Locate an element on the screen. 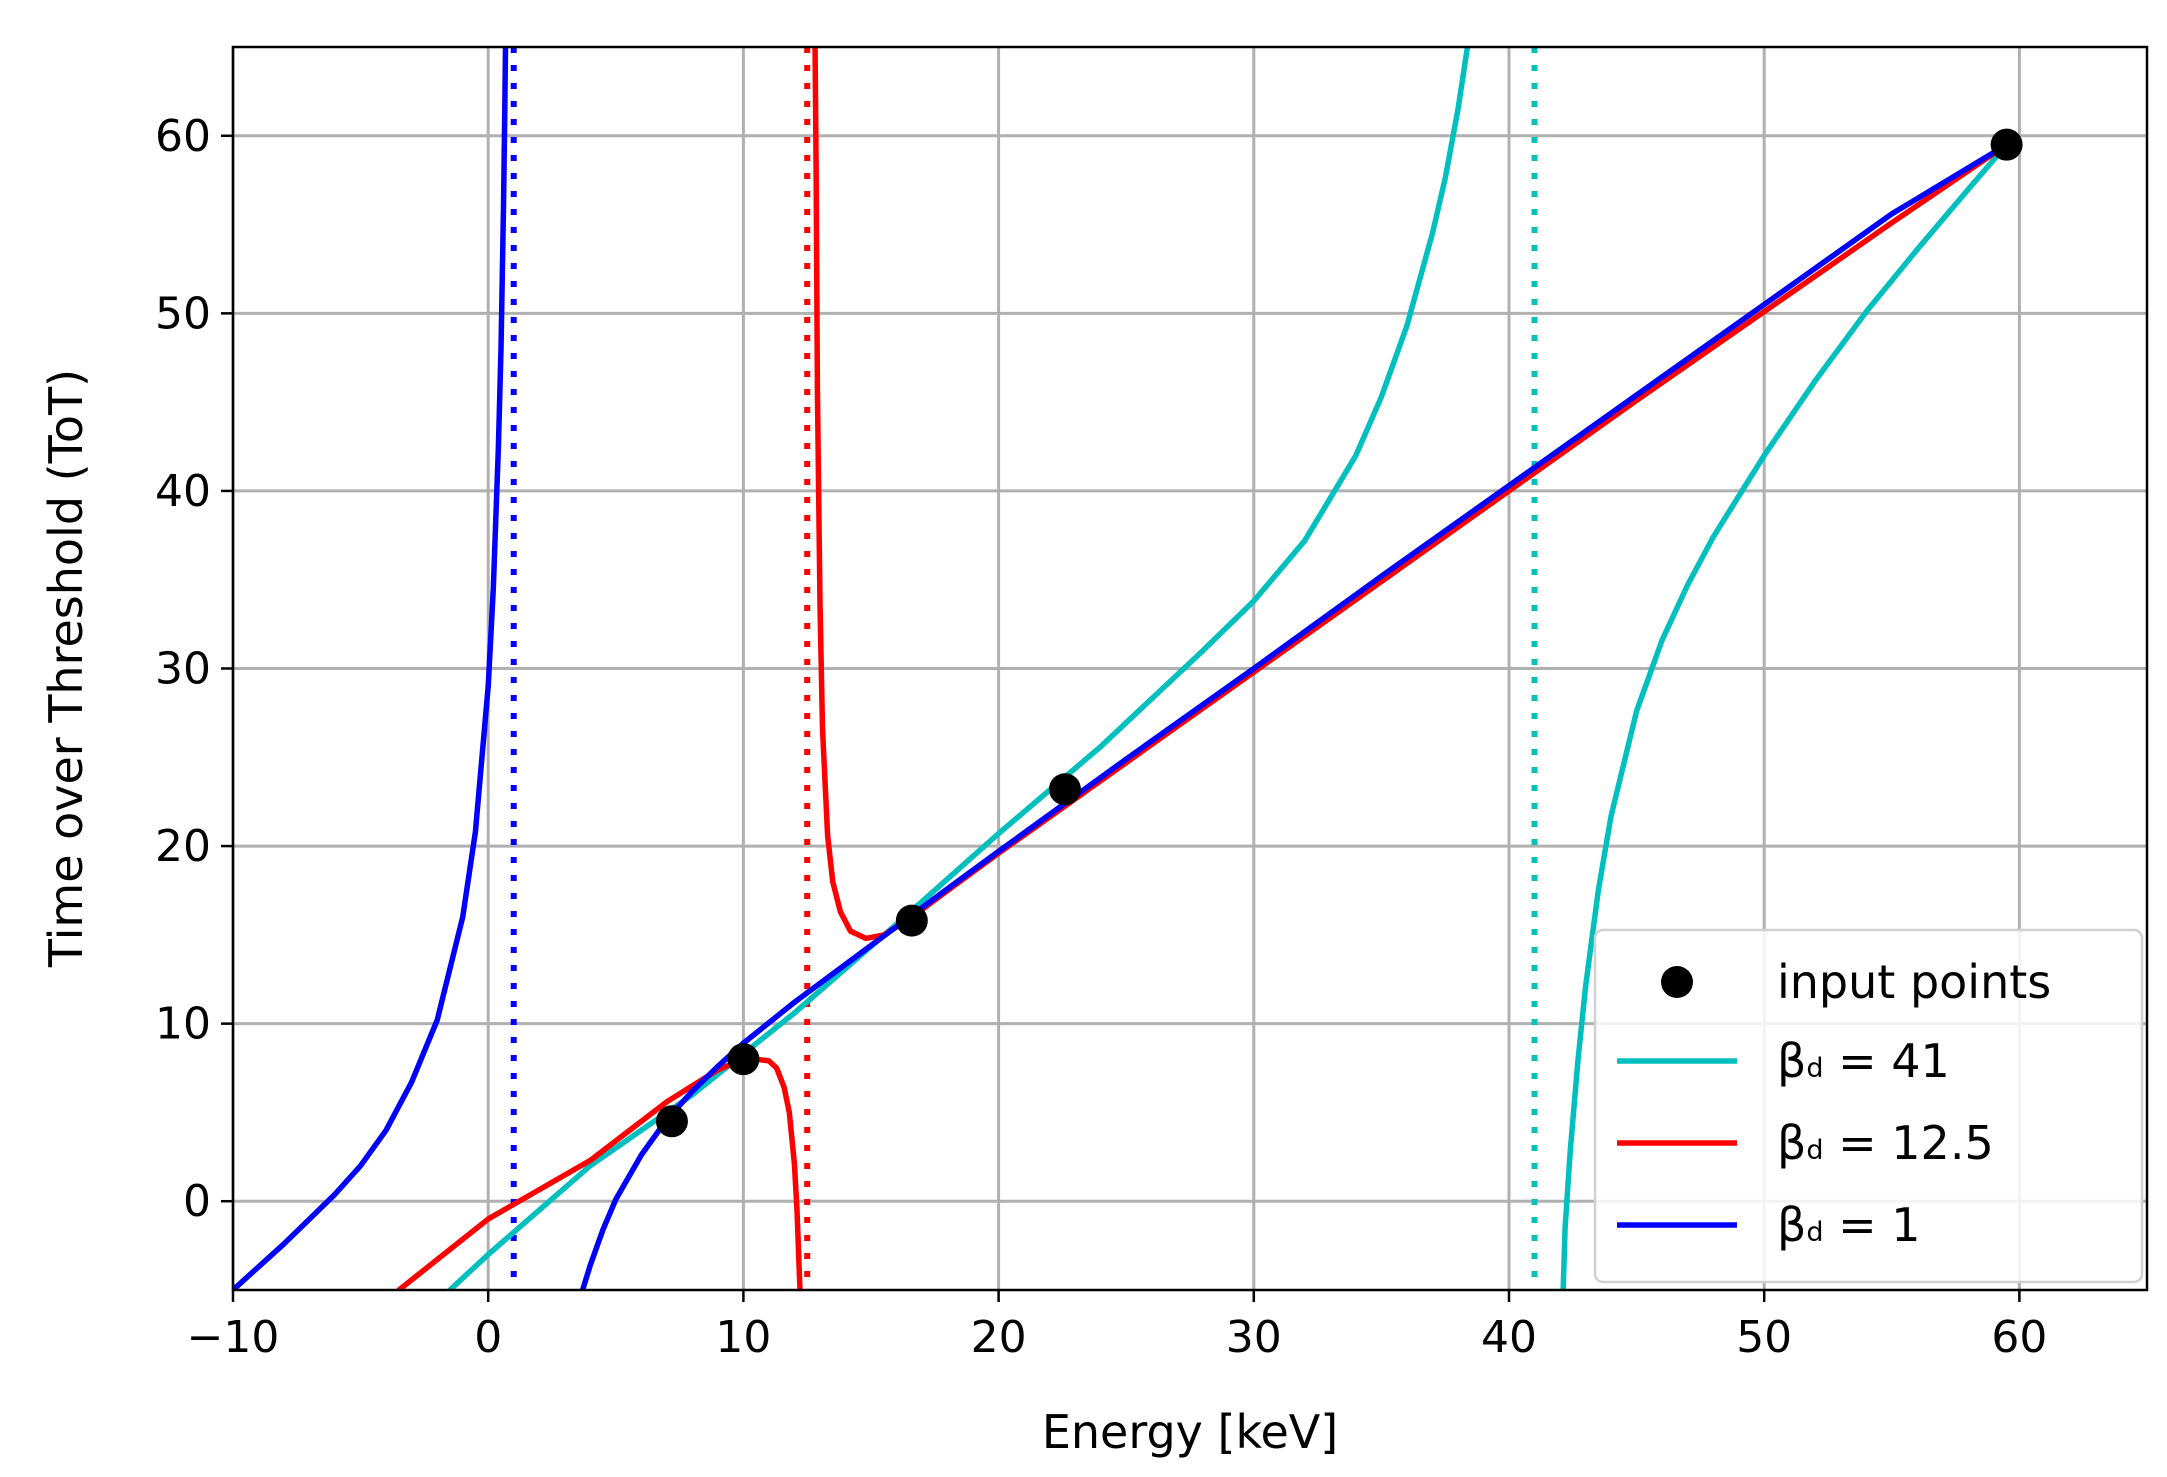 Image resolution: width=2167 pixels, height=1477 pixels. y-tick-label: 30 is located at coordinates (183, 669).